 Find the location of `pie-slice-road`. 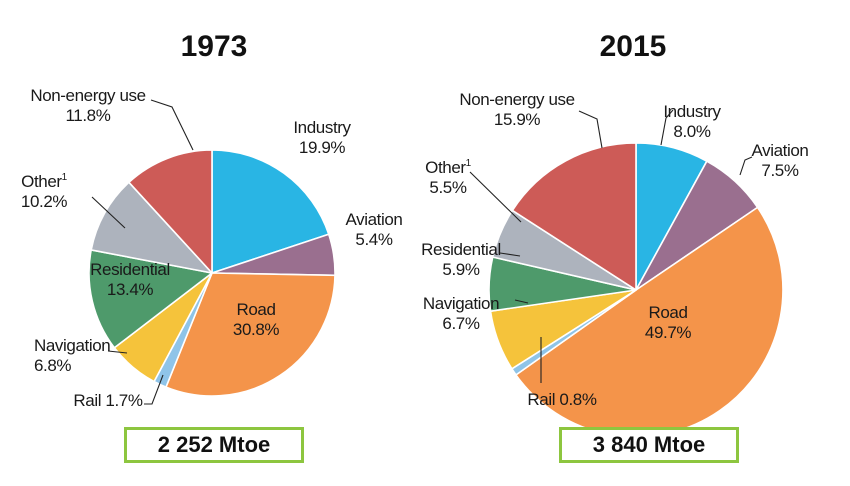

pie-slice-road is located at coordinates (250, 334).